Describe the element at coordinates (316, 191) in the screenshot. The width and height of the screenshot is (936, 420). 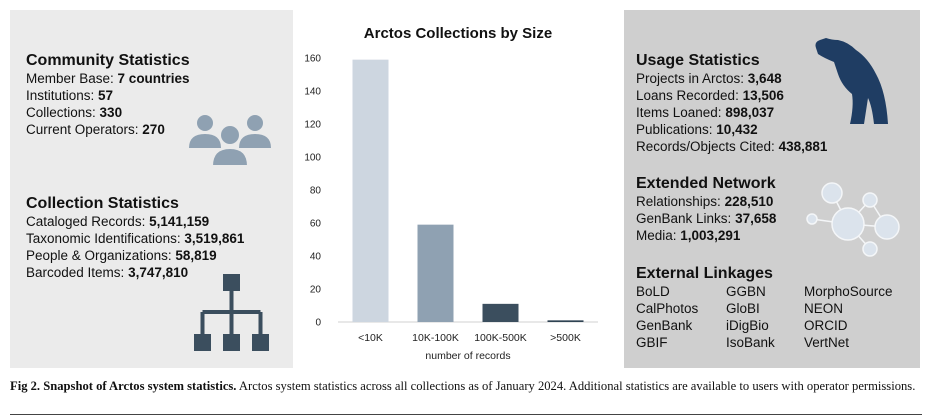
I see `y-tick-label: 80` at that location.